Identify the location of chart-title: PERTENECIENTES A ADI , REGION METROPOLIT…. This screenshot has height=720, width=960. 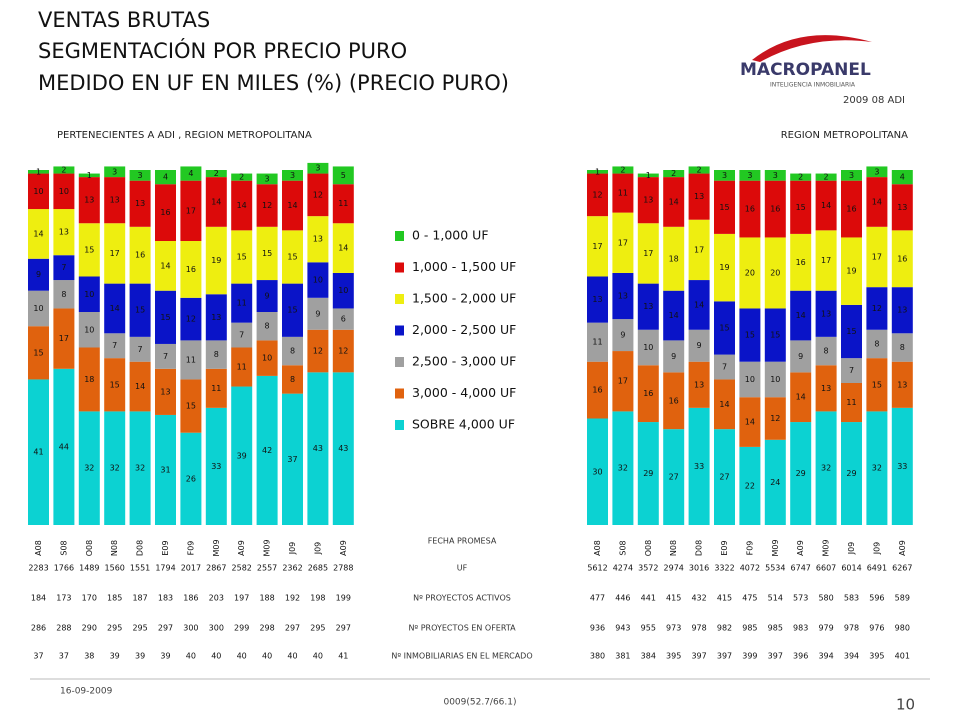
(184, 135).